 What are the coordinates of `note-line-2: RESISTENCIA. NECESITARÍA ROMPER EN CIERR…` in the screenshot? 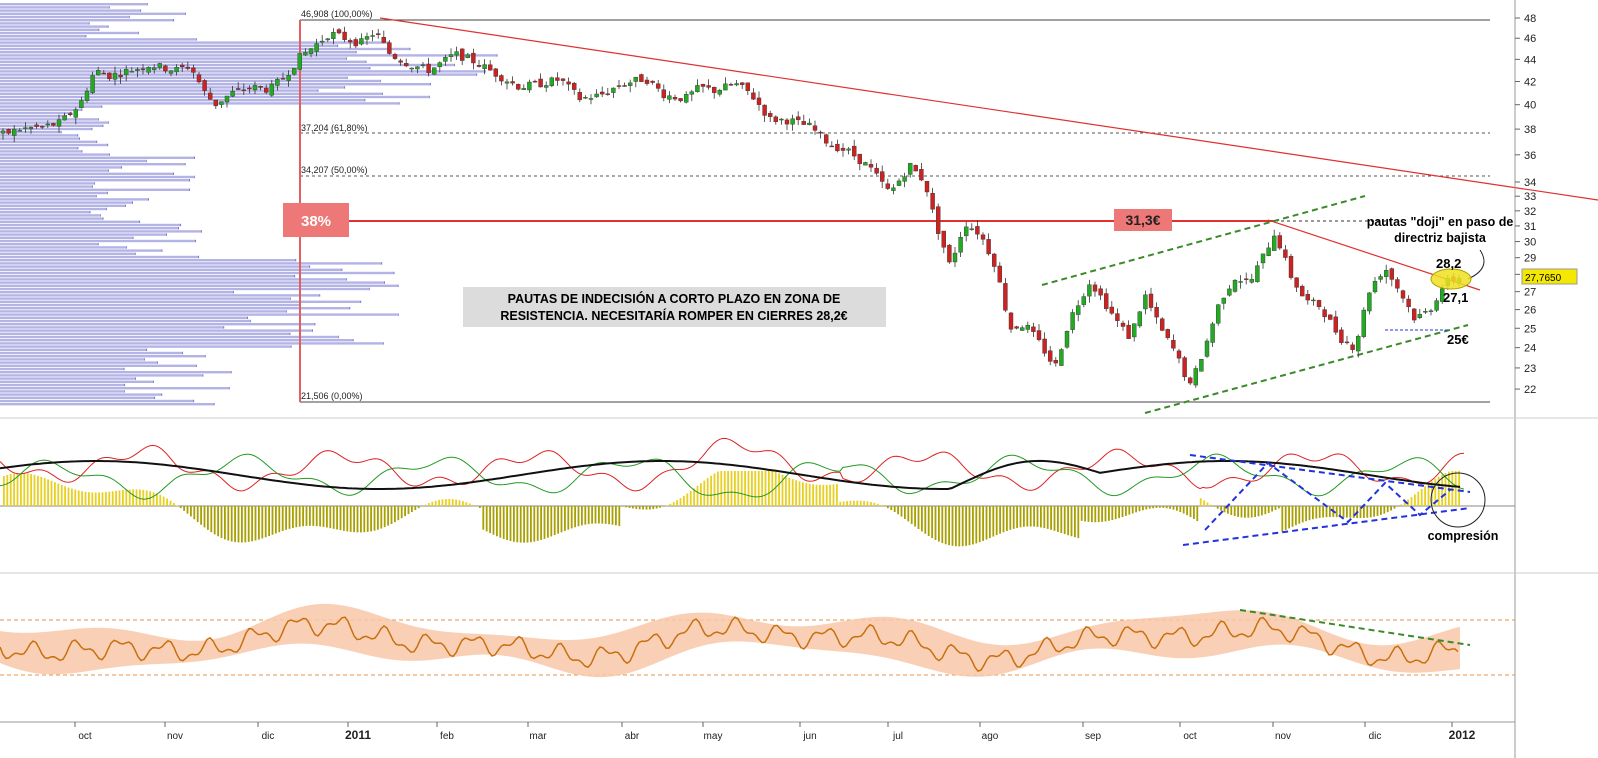 It's located at (673, 315).